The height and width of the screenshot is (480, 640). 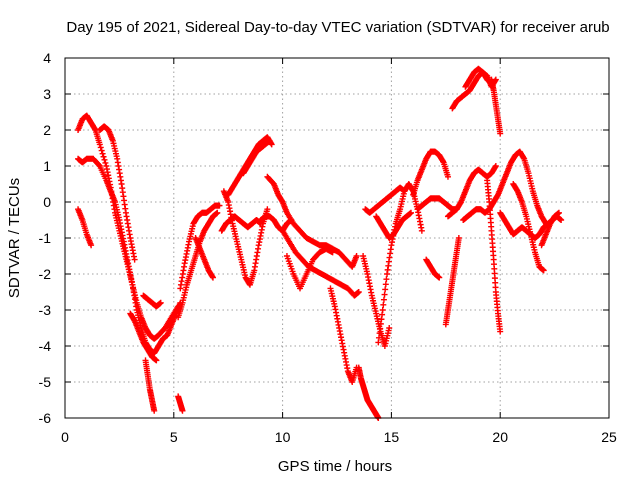 What do you see at coordinates (433, 268) in the screenshot?
I see `series-s29` at bounding box center [433, 268].